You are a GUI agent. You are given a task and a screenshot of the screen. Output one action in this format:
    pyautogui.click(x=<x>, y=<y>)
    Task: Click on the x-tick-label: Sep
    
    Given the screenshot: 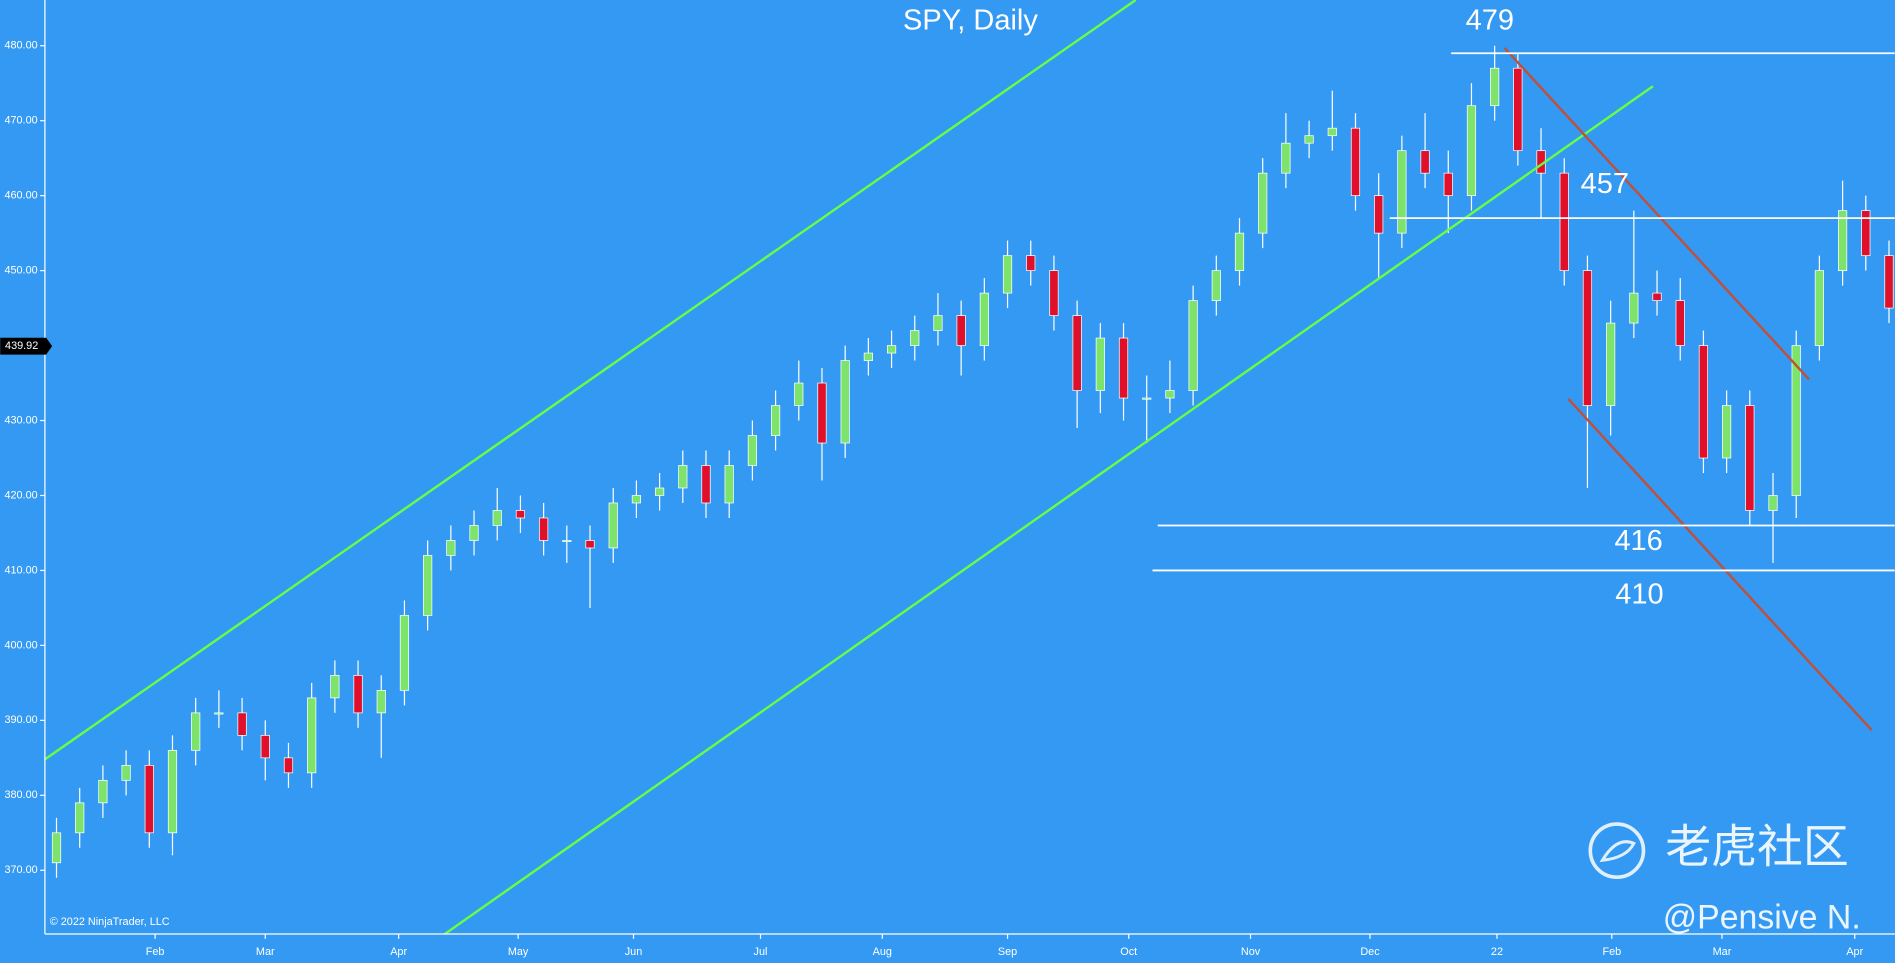 What is the action you would take?
    pyautogui.click(x=1007, y=952)
    